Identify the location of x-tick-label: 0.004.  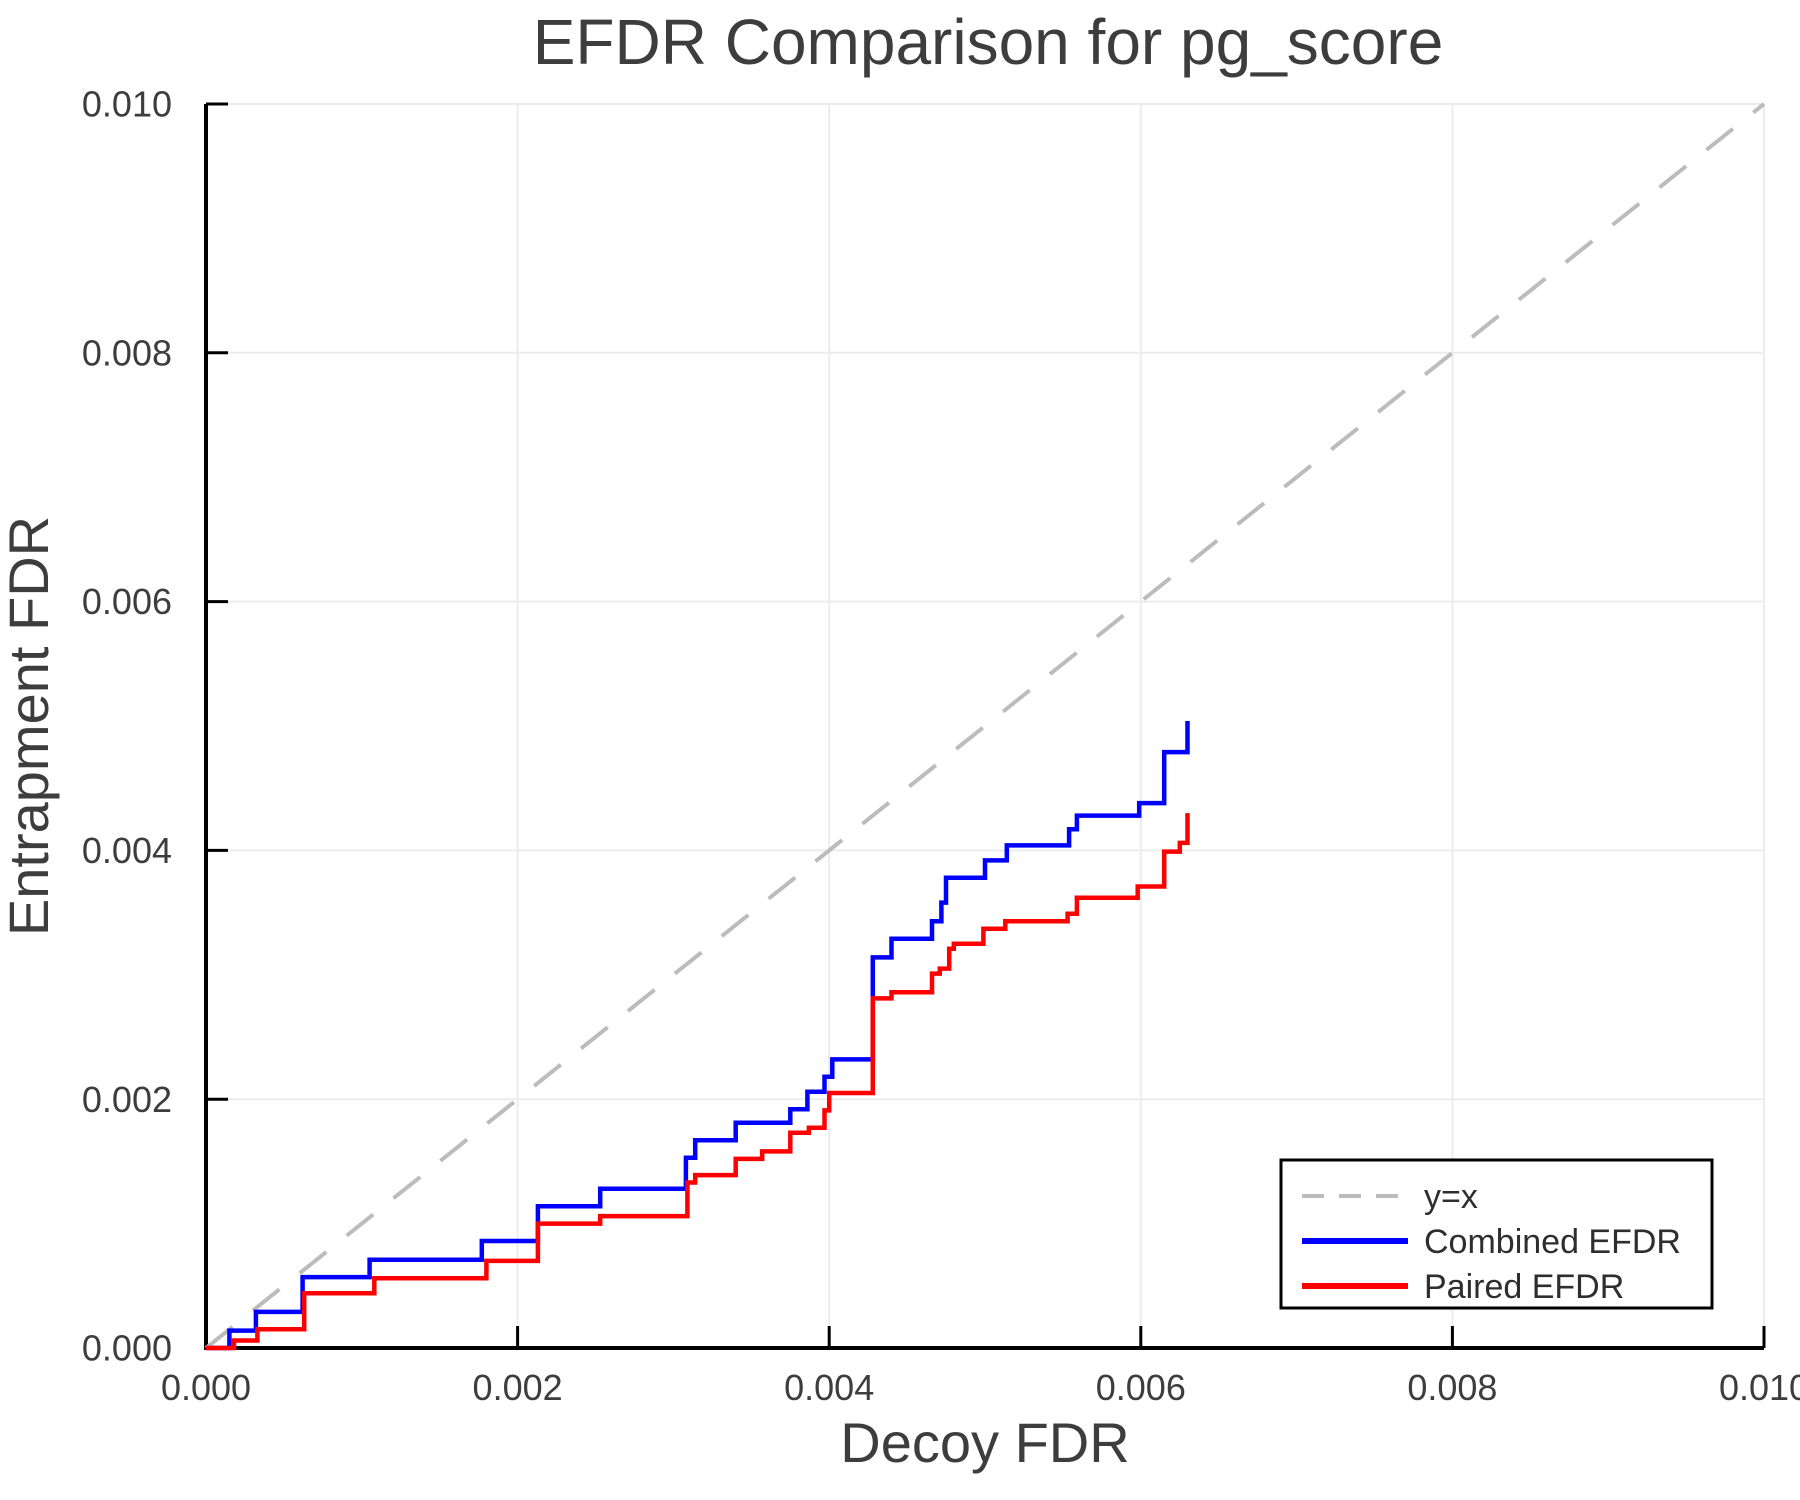
(829, 1387).